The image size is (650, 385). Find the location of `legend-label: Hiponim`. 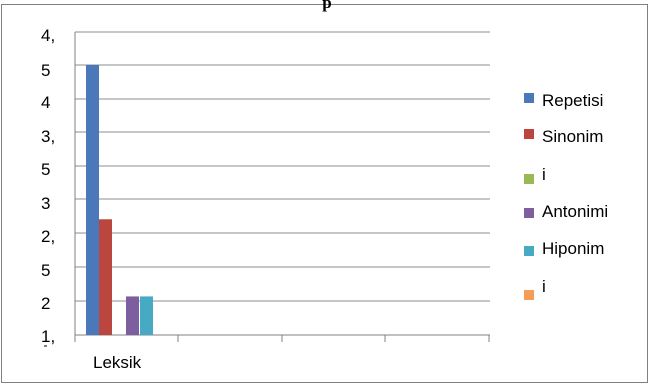

legend-label: Hiponim is located at coordinates (573, 248).